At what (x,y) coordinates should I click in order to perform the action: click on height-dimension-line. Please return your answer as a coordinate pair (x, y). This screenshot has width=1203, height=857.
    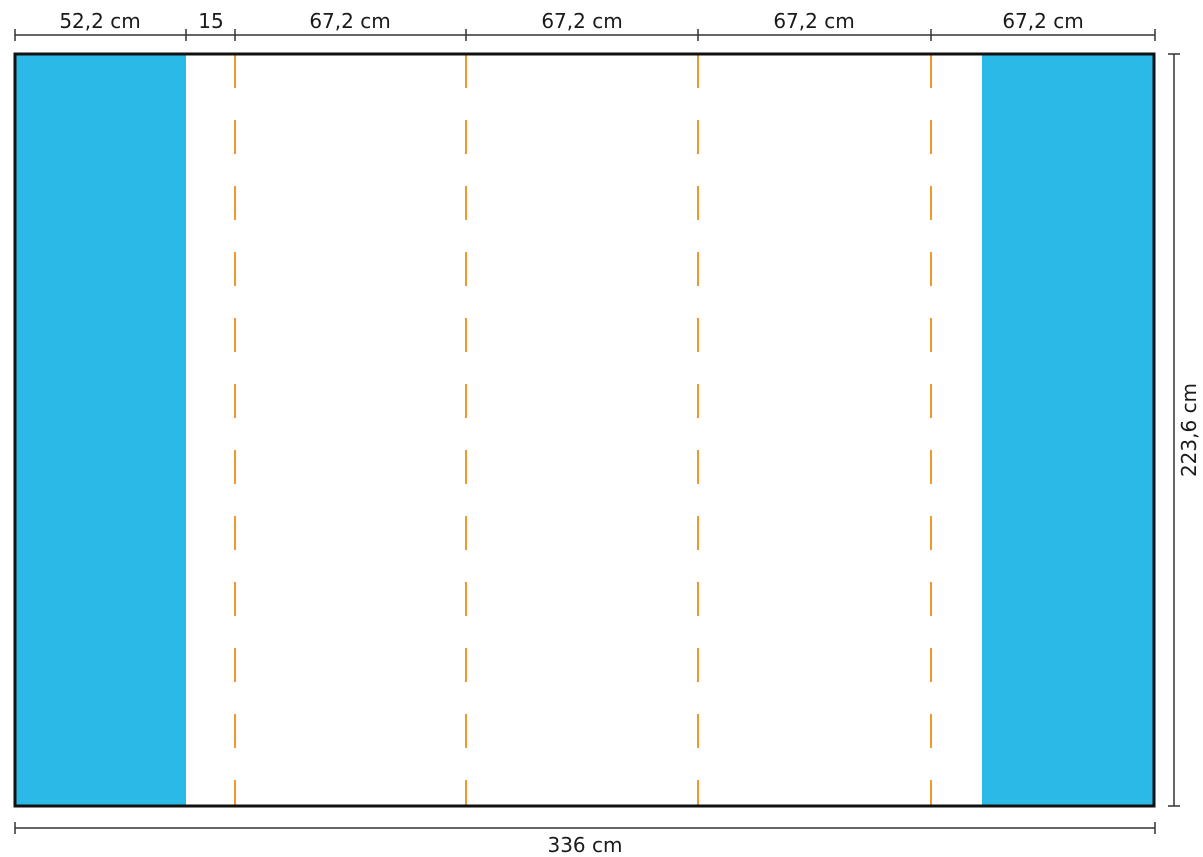
    Looking at the image, I should click on (1174, 430).